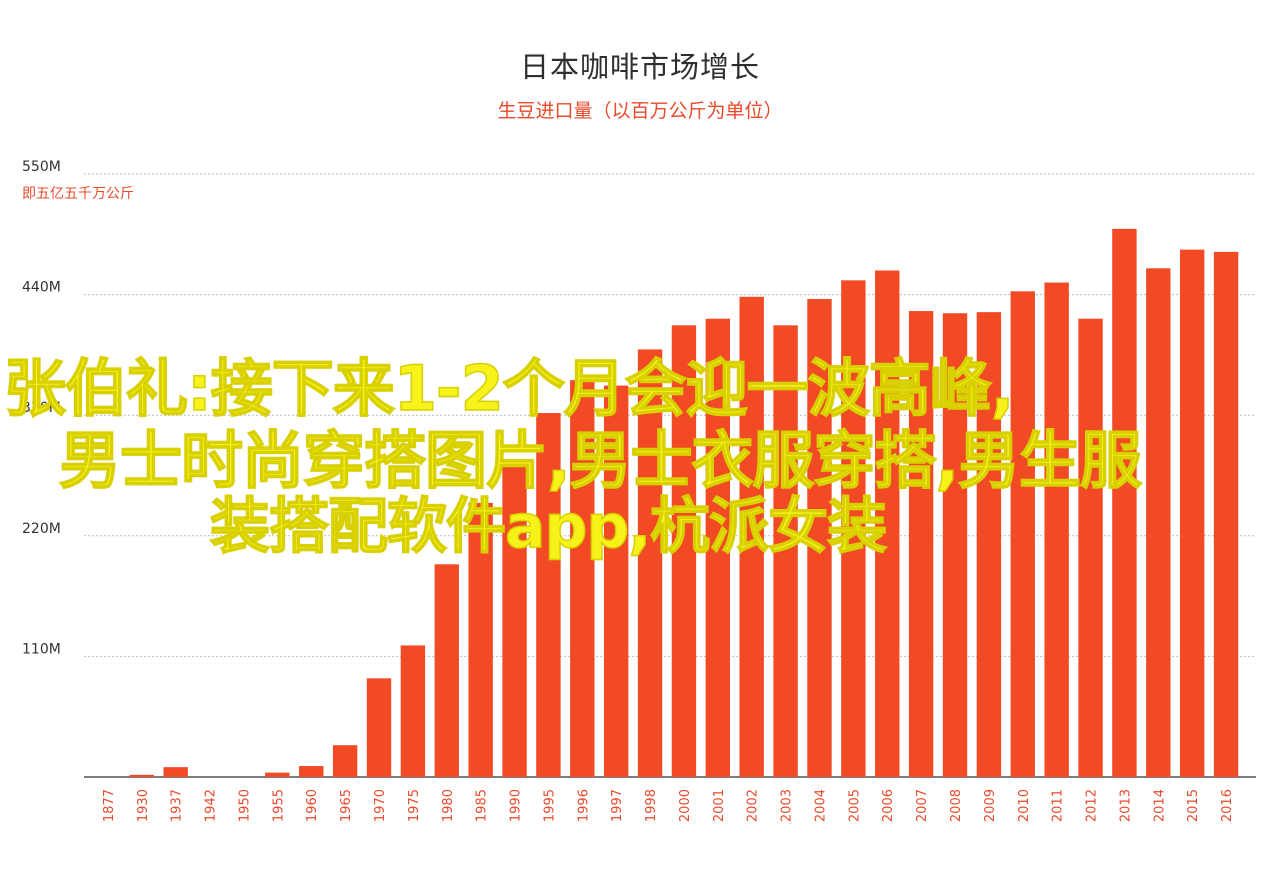 This screenshot has height=872, width=1280. What do you see at coordinates (854, 805) in the screenshot?
I see `x-tick-label: 2005` at bounding box center [854, 805].